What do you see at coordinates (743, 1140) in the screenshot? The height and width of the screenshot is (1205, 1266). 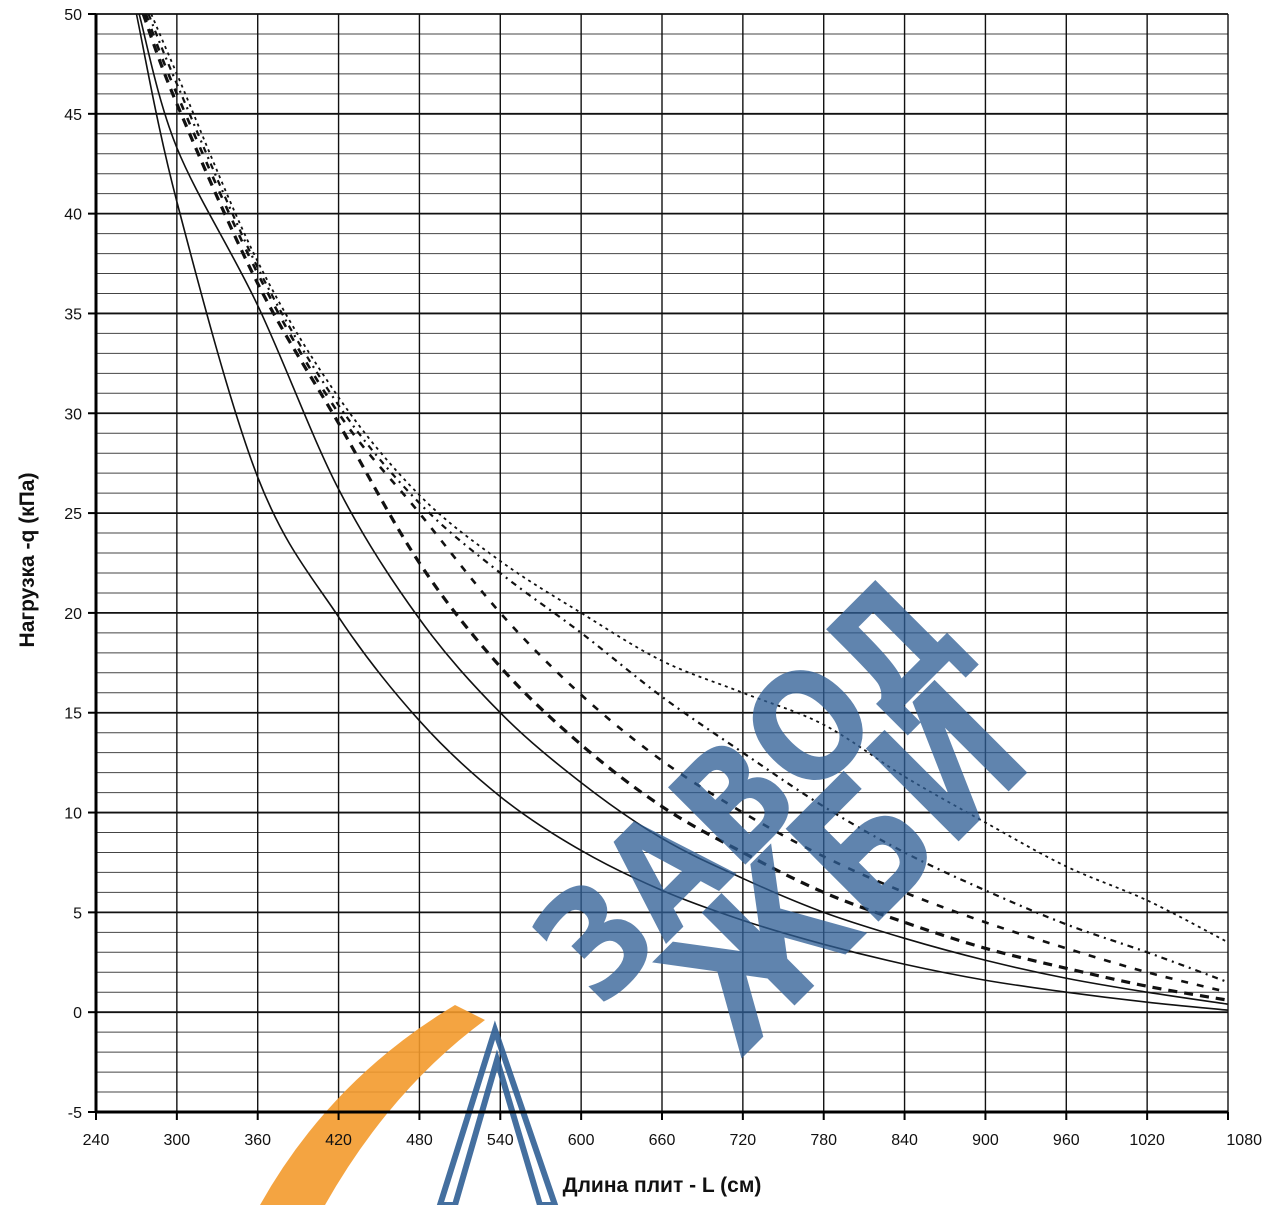 I see `x-tick-label: 720` at bounding box center [743, 1140].